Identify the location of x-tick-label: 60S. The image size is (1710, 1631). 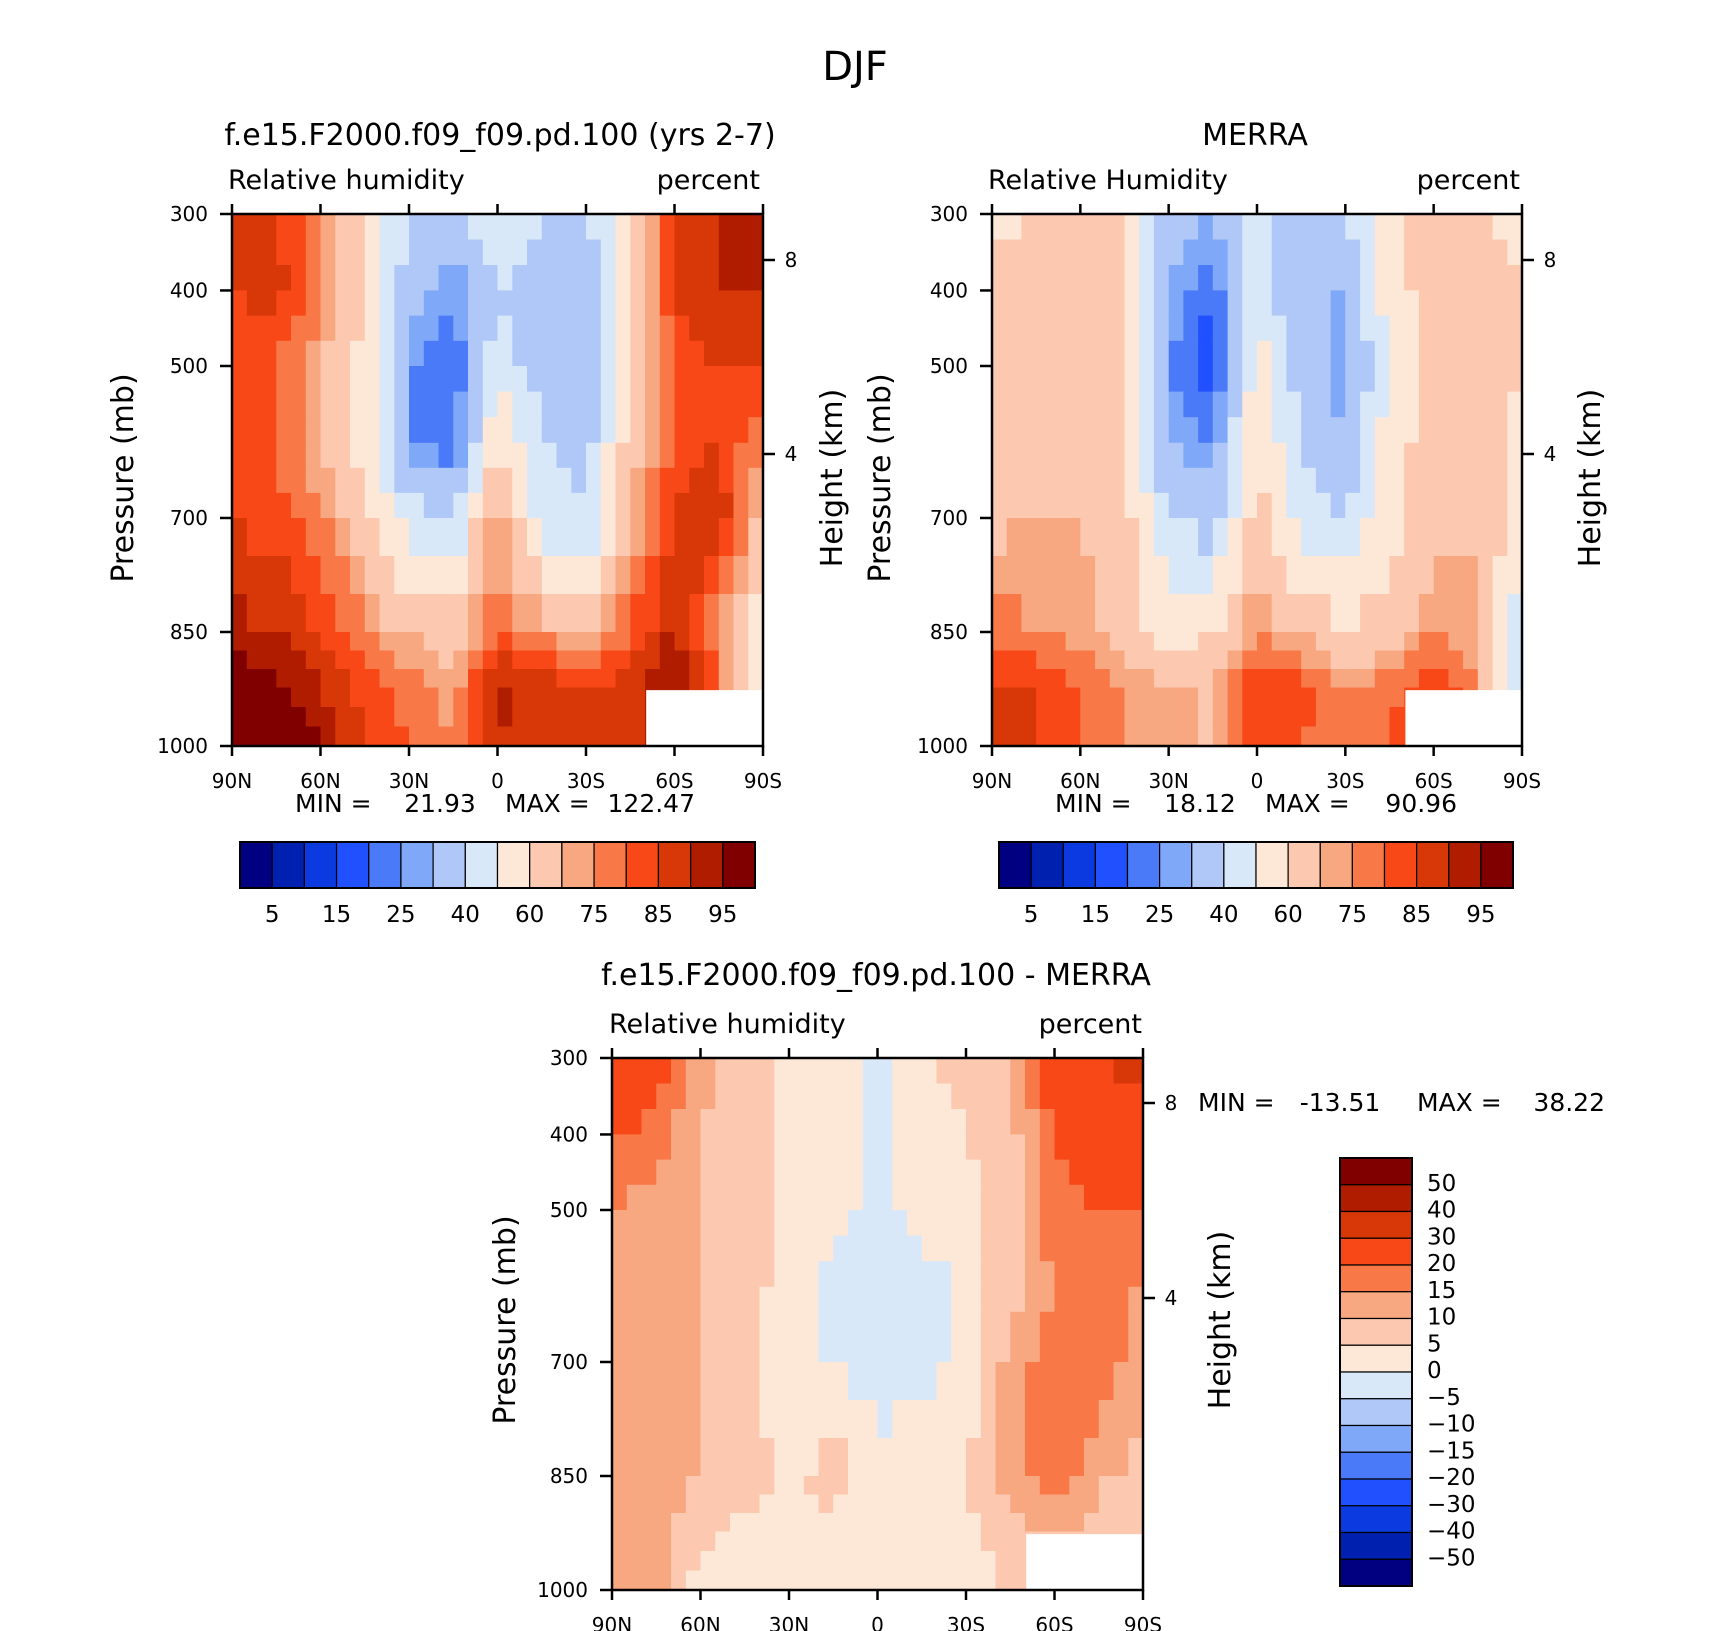
(1434, 781).